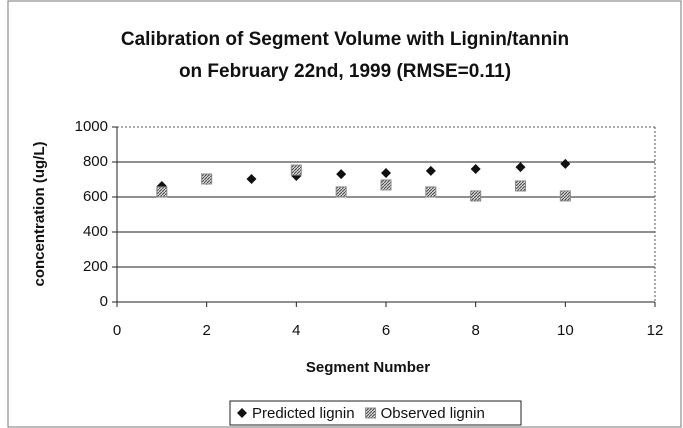 This screenshot has height=428, width=683. I want to click on y-tick-label: 600, so click(95, 196).